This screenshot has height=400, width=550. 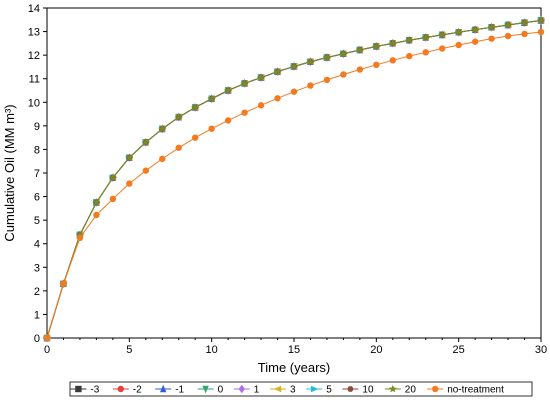 What do you see at coordinates (246, 390) in the screenshot?
I see `legend-item-1: 1` at bounding box center [246, 390].